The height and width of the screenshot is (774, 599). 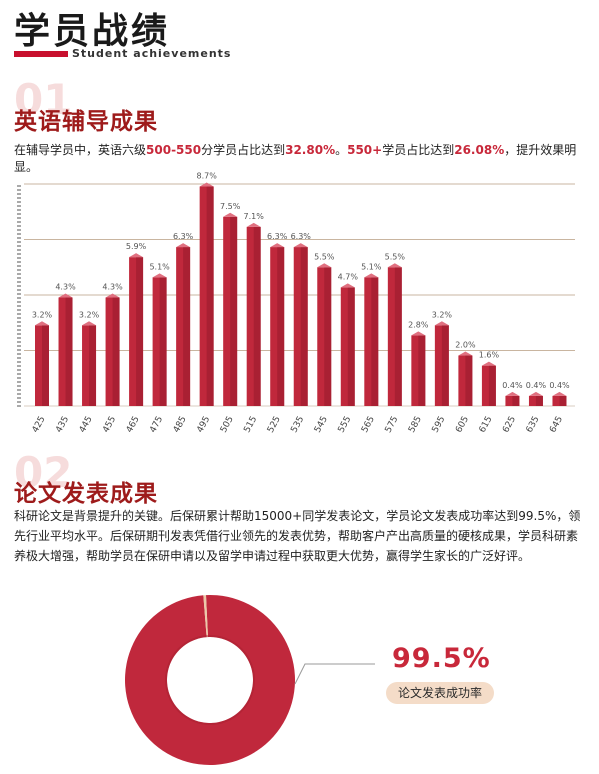 I want to click on description-text: 。, so click(x=341, y=150).